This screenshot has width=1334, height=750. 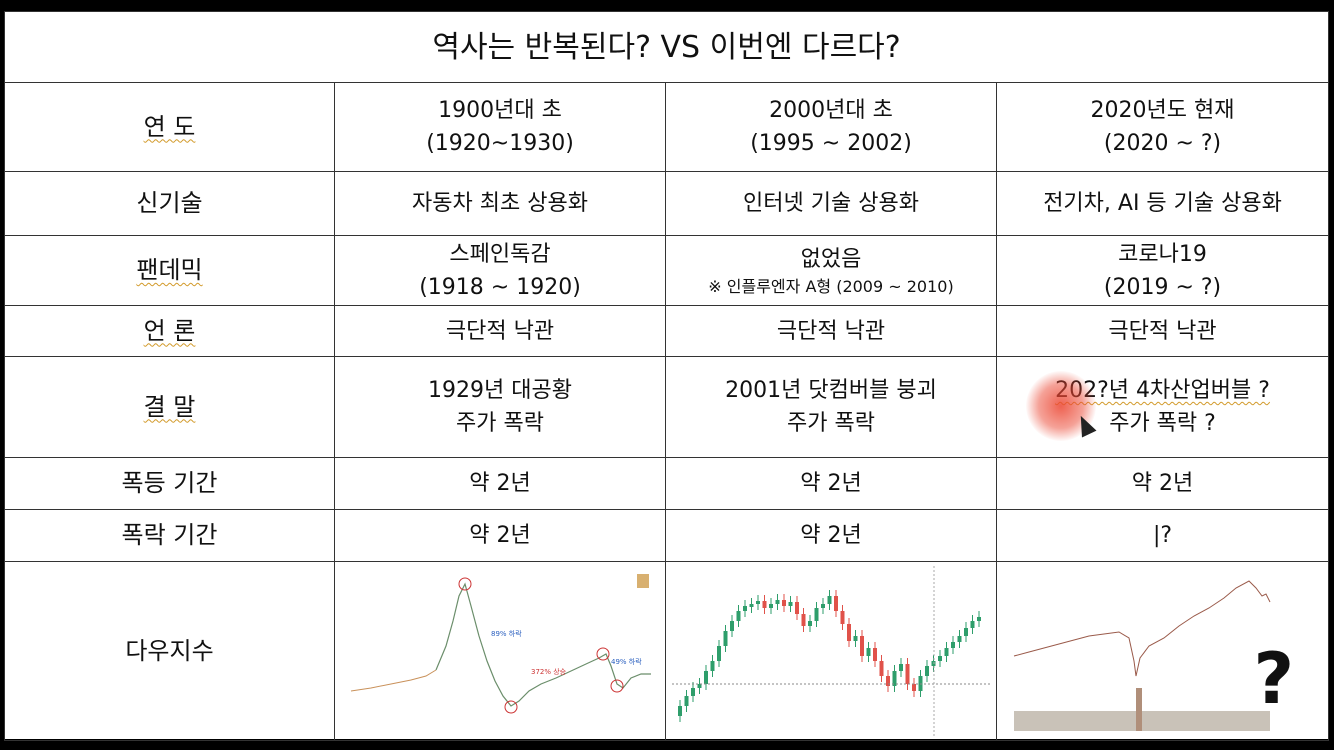 I want to click on cell-text: 1929년 대공황, so click(x=500, y=390).